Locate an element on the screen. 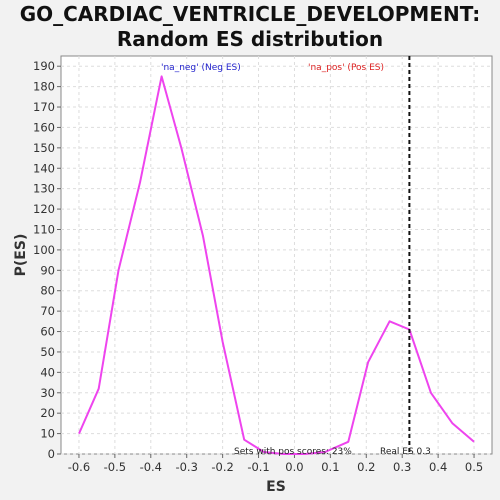  y-tick-label: 130 is located at coordinates (44, 189).